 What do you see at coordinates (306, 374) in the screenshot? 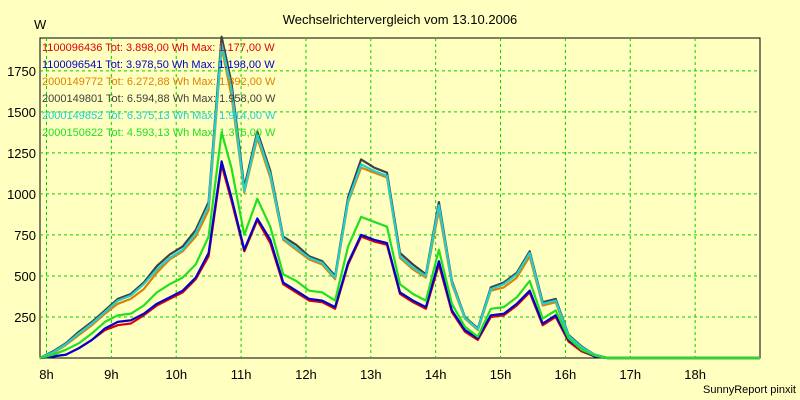
I see `x-tick-label: 12h` at bounding box center [306, 374].